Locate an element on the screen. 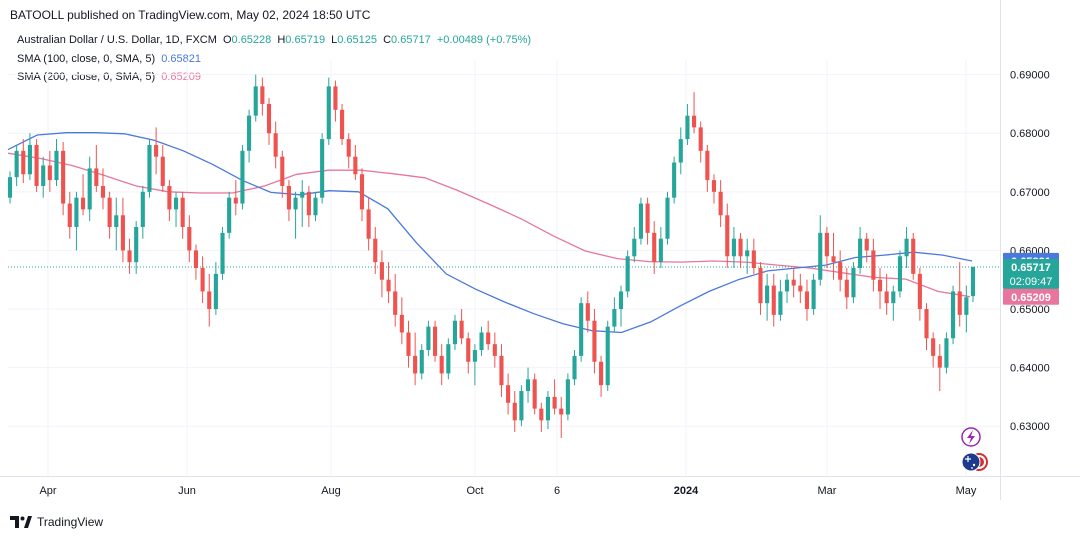 This screenshot has height=538, width=1080. time-tick-label: May is located at coordinates (966, 491).